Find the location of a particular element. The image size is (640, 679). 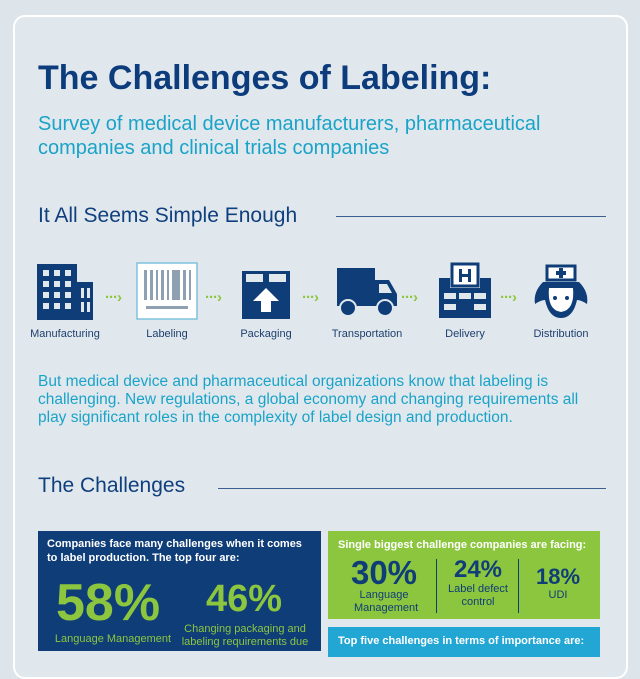

step-label: Distribution is located at coordinates (561, 334).